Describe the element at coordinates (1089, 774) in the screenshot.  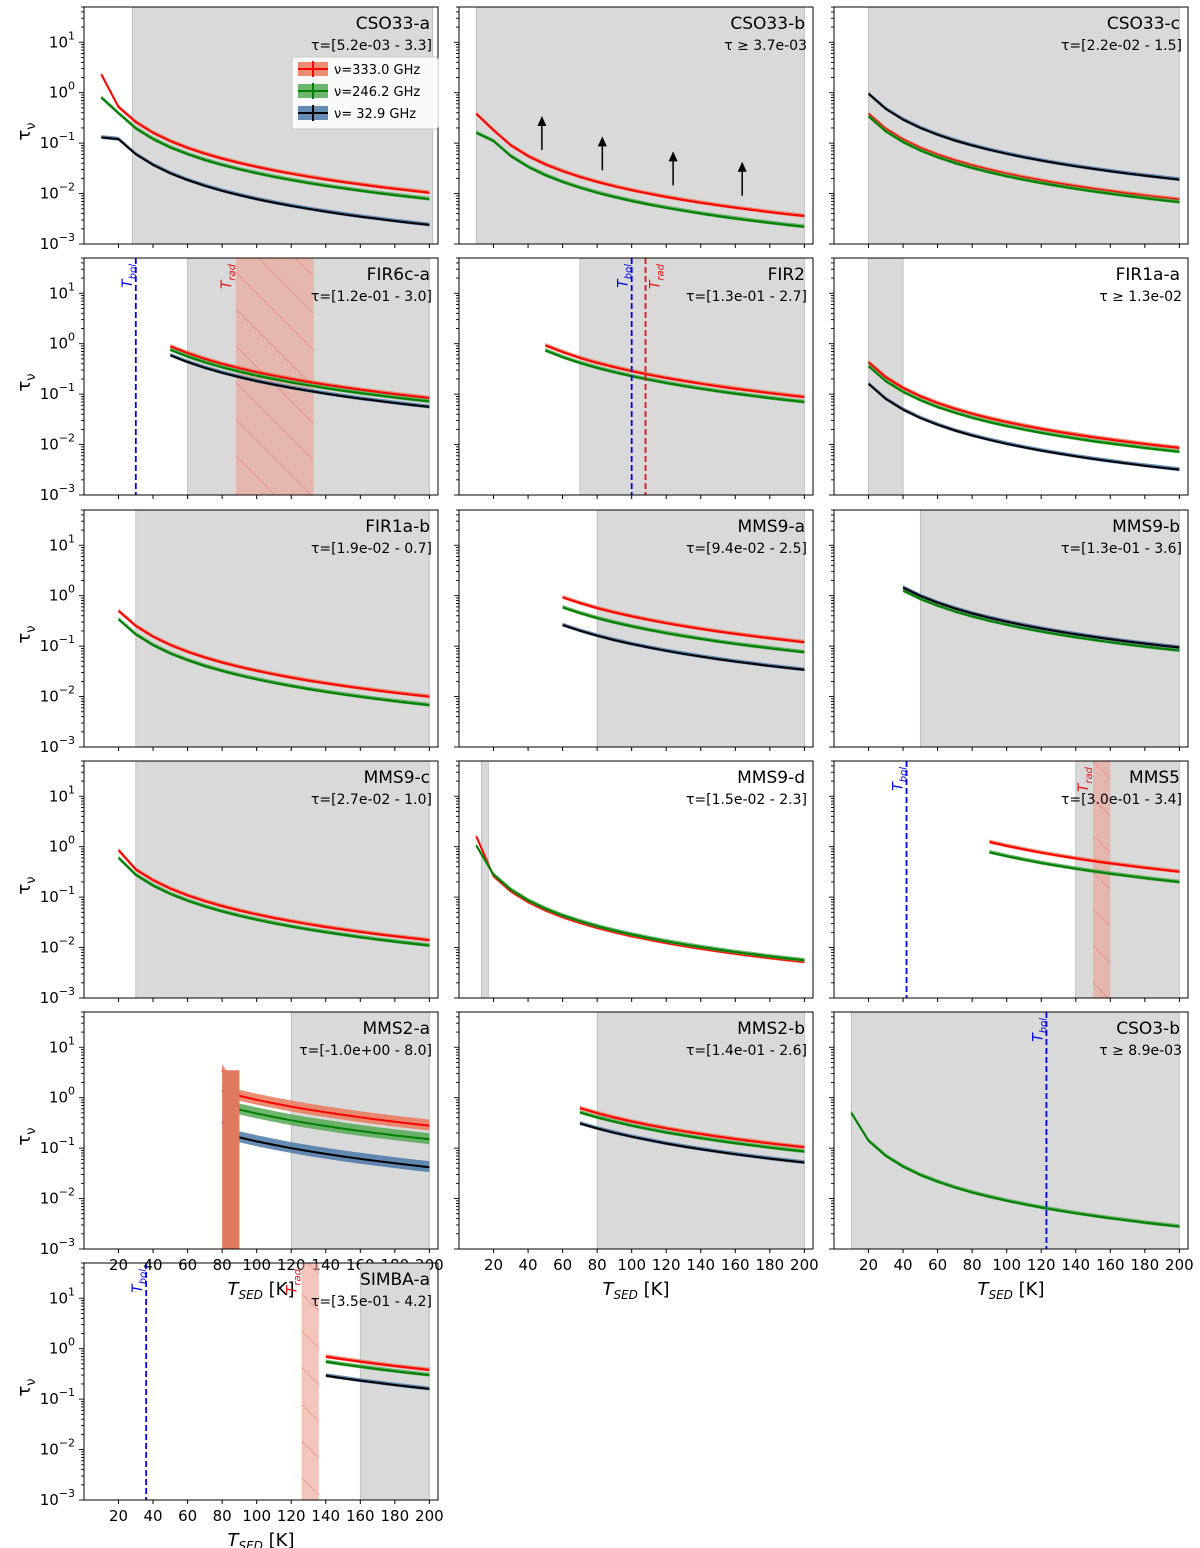
I see `trad-subscript: rad` at that location.